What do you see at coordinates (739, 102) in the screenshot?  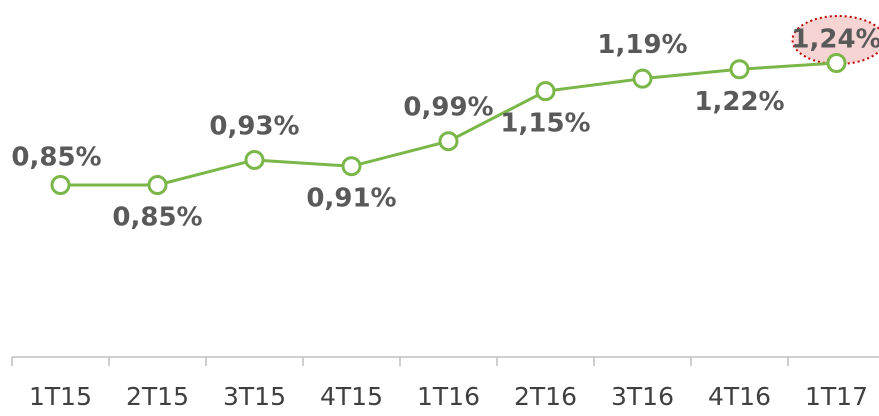 I see `data-label: 1,22%` at bounding box center [739, 102].